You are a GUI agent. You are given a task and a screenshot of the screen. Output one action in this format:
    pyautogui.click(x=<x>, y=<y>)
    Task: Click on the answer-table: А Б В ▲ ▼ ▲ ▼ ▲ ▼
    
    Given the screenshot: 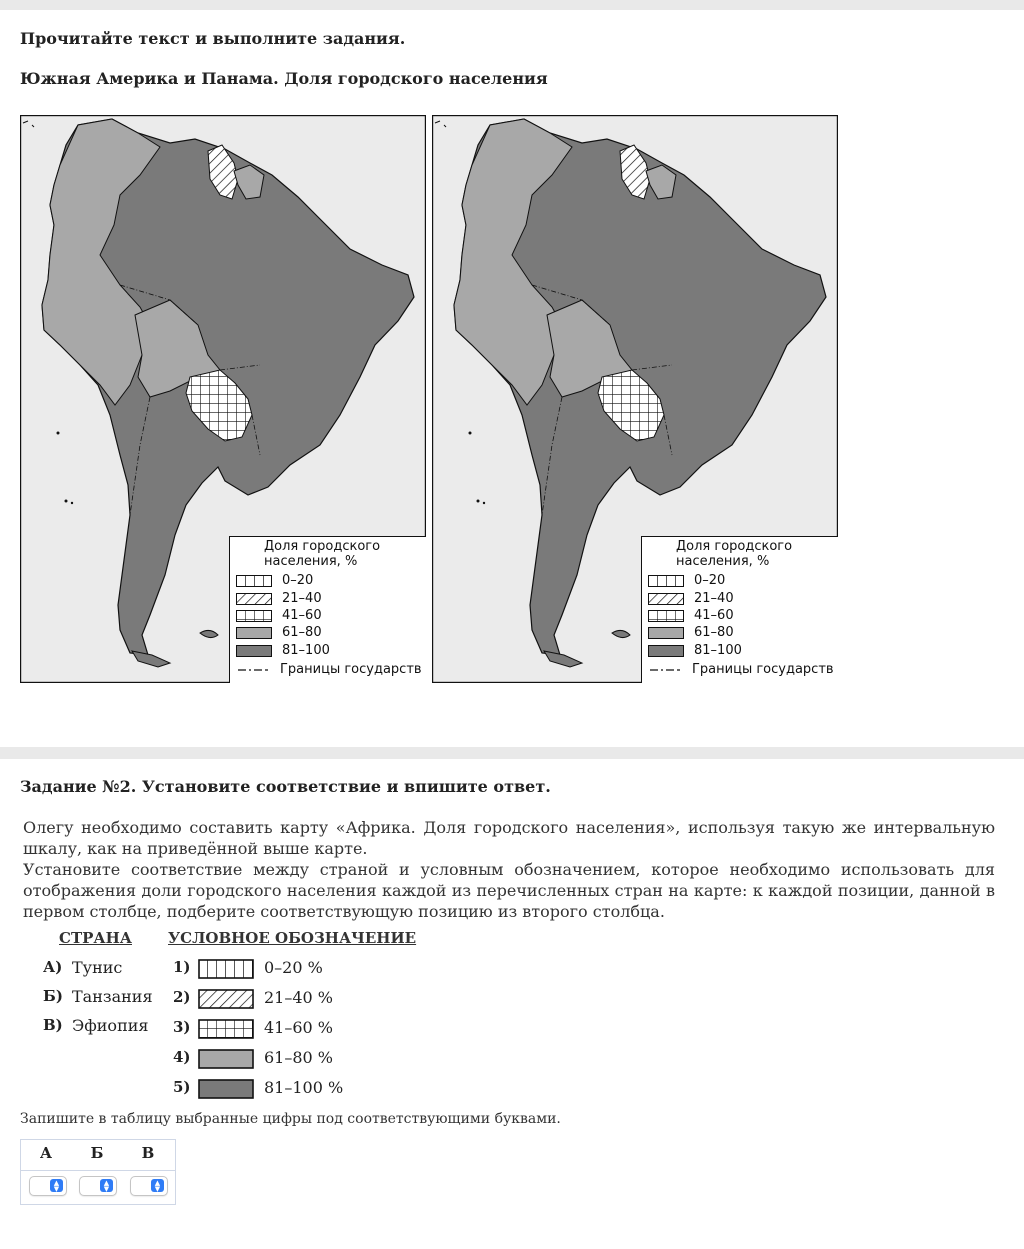 What is the action you would take?
    pyautogui.click(x=98, y=1172)
    